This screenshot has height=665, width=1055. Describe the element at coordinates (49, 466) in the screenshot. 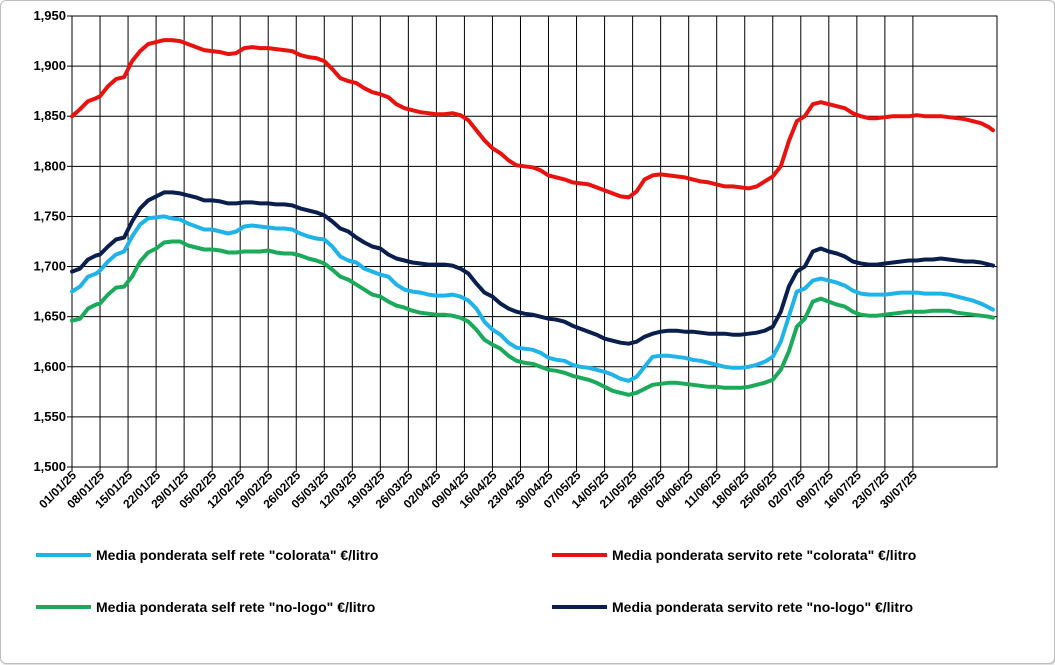

I see `y-tick-label: 1,500` at that location.